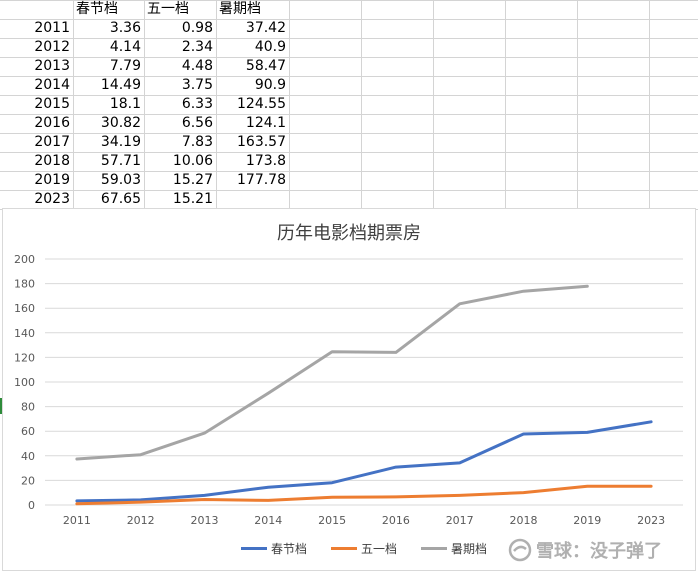  I want to click on value-cell: 58.47, so click(265, 66).